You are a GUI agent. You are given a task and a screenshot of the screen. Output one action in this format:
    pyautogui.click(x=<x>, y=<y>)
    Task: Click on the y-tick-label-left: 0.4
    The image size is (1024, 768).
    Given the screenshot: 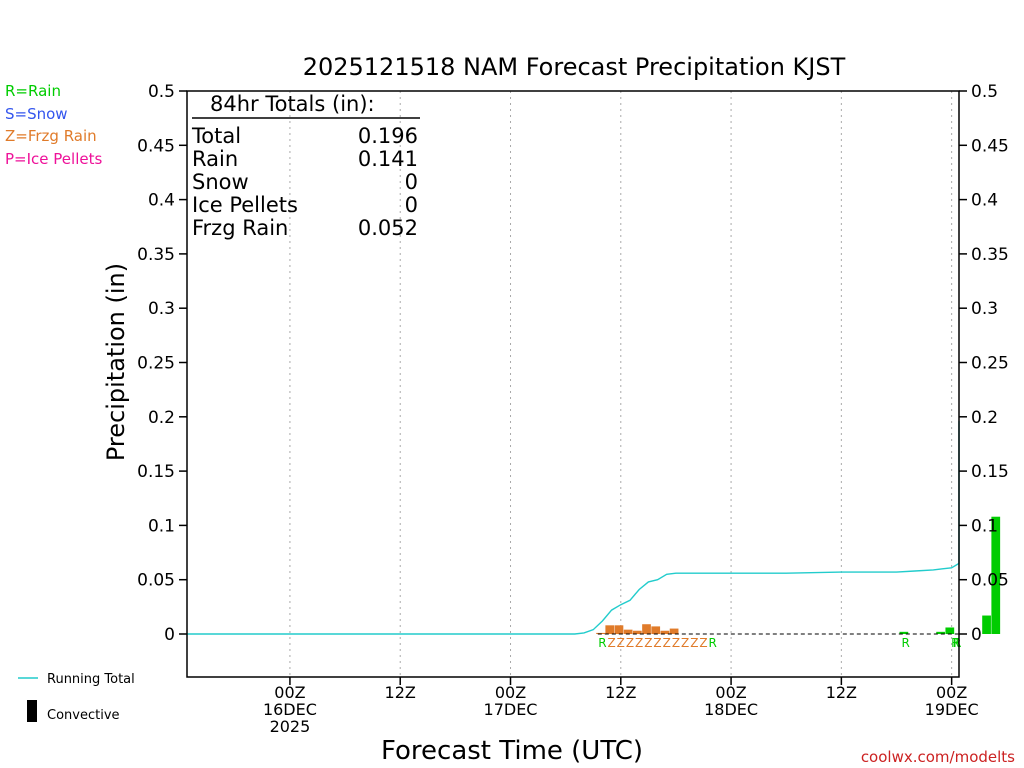 What is the action you would take?
    pyautogui.click(x=161, y=201)
    